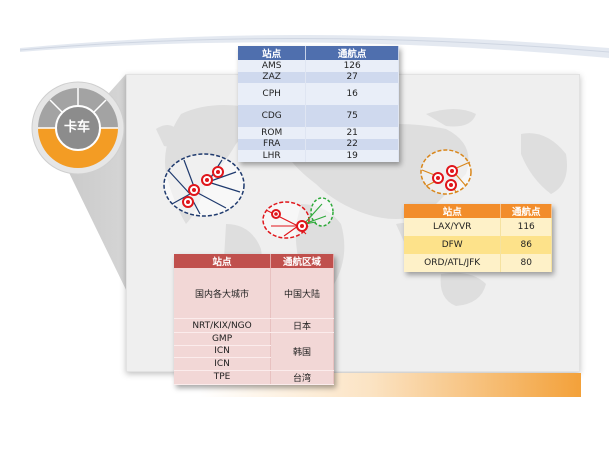  Describe the element at coordinates (352, 66) in the screenshot. I see `count-cell: 126` at that location.